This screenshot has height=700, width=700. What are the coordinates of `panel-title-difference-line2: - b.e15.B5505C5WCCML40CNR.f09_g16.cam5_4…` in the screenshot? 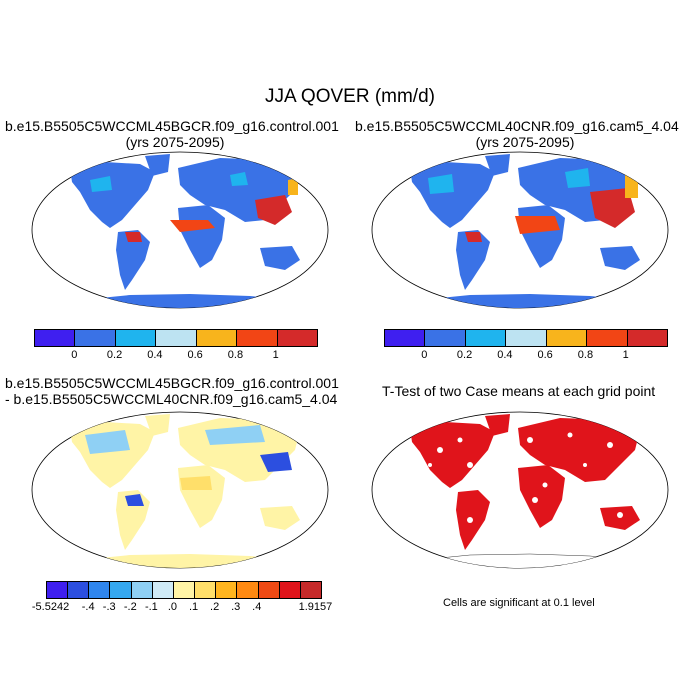 It's located at (171, 399).